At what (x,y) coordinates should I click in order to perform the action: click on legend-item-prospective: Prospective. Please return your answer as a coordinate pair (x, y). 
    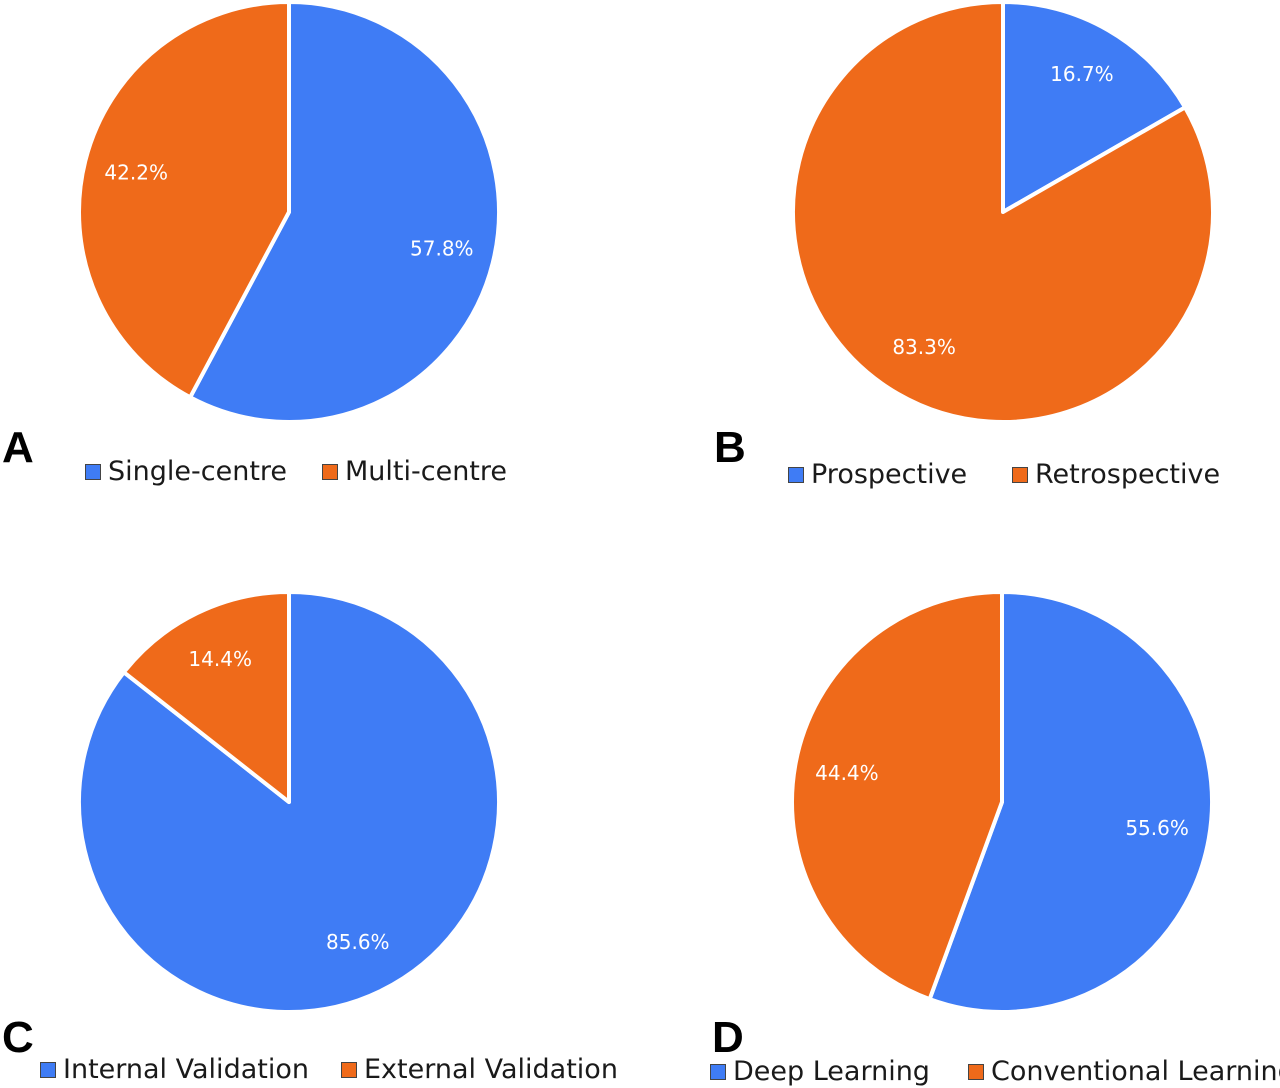
    Looking at the image, I should click on (877, 474).